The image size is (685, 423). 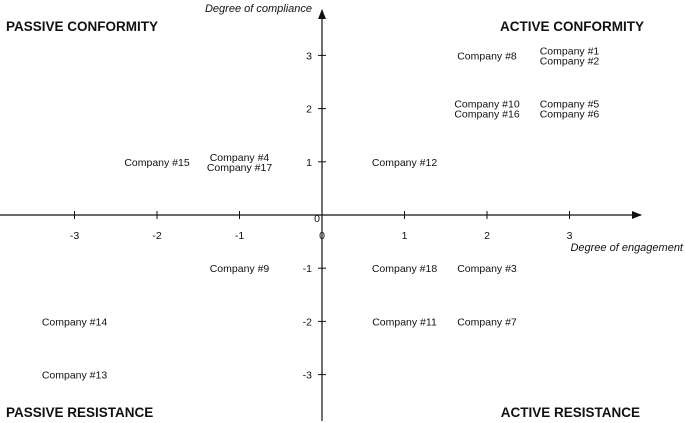 I want to click on x-tick-label: 3, so click(x=570, y=236).